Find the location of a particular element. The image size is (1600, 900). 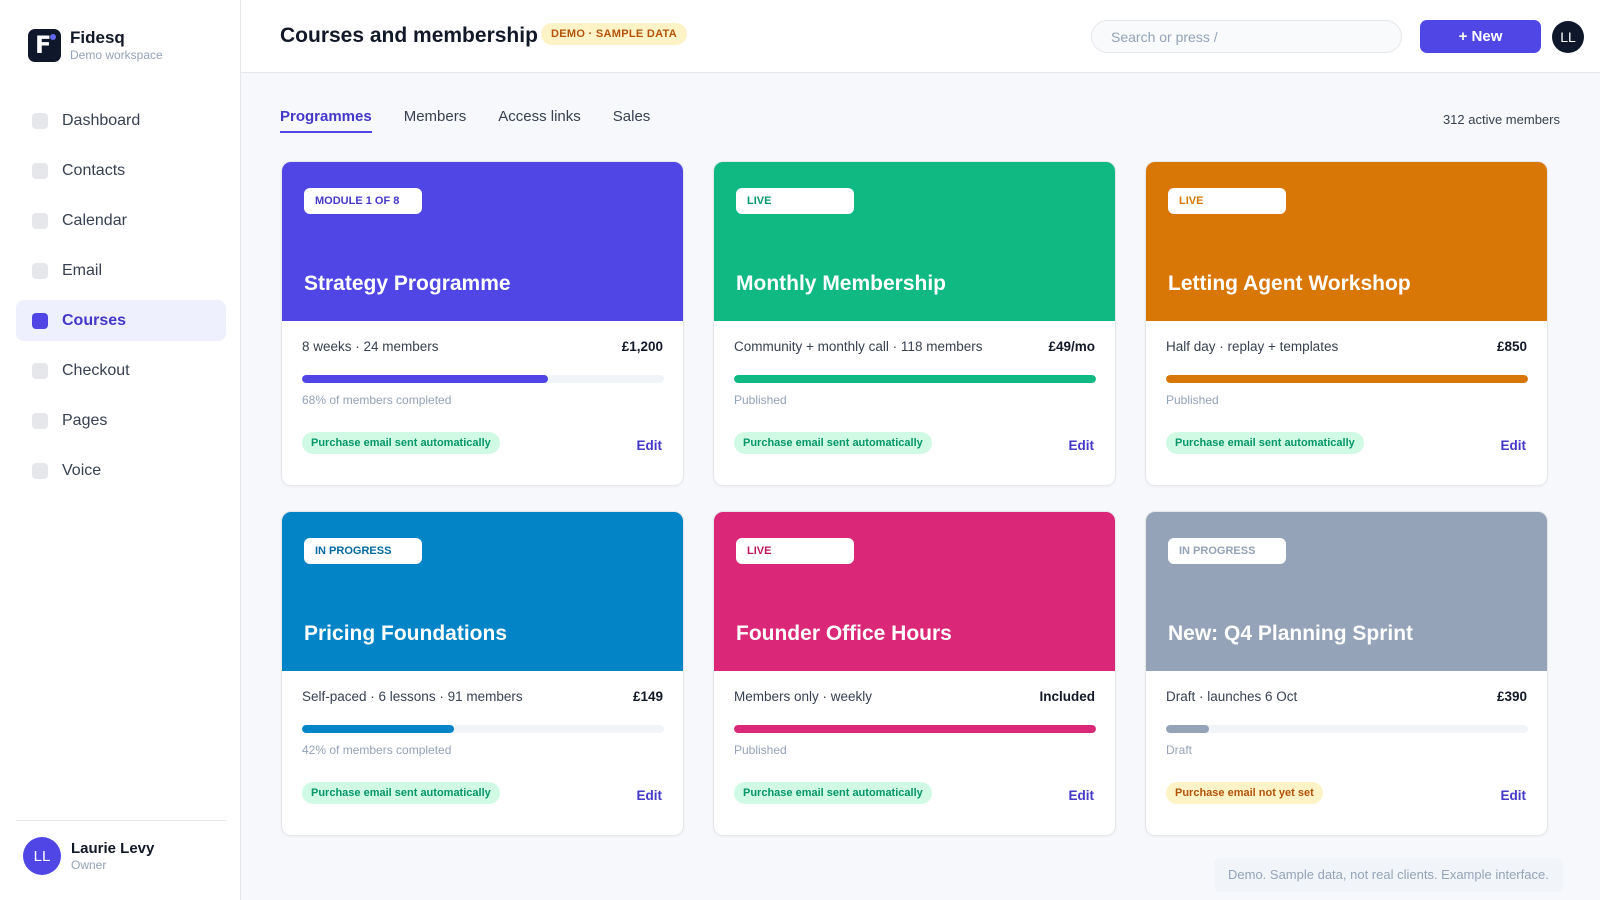

card-title: Letting Agent Workshop is located at coordinates (1289, 283).